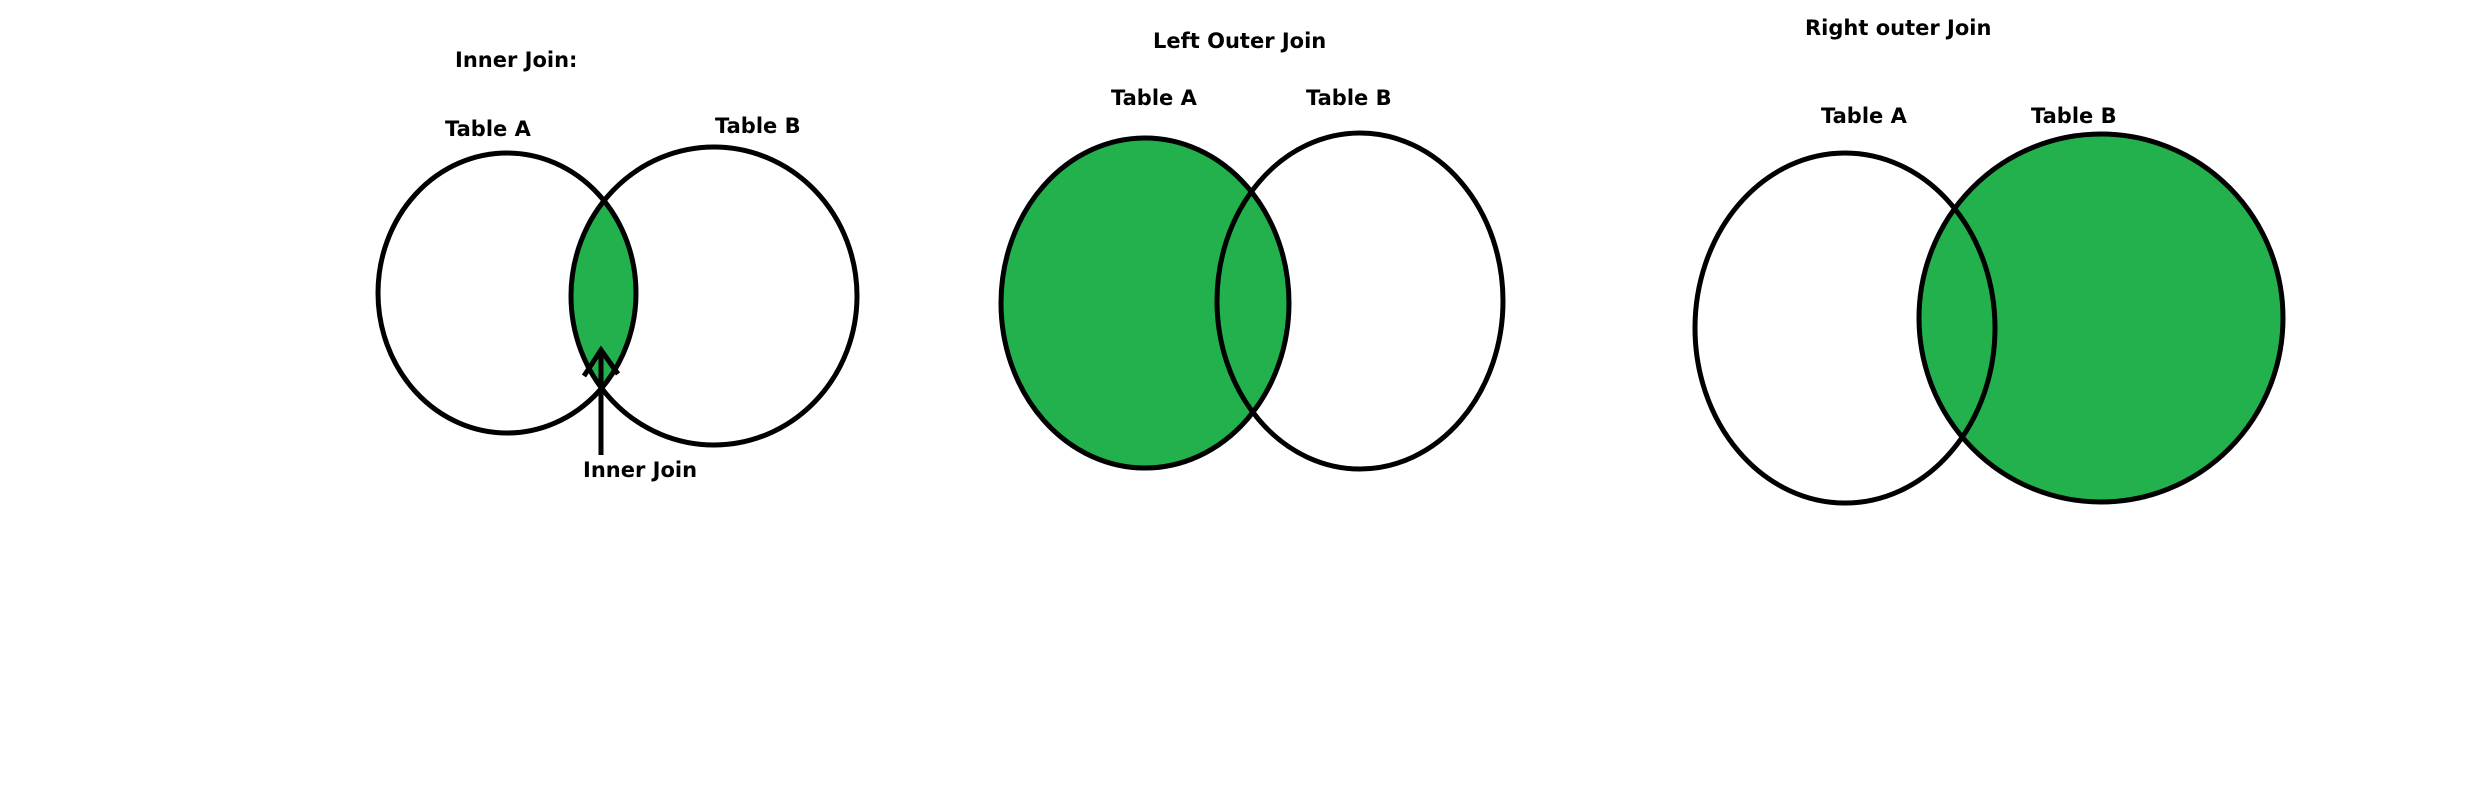 The width and height of the screenshot is (2472, 800). I want to click on left-join-table-a-circle, so click(1145, 303).